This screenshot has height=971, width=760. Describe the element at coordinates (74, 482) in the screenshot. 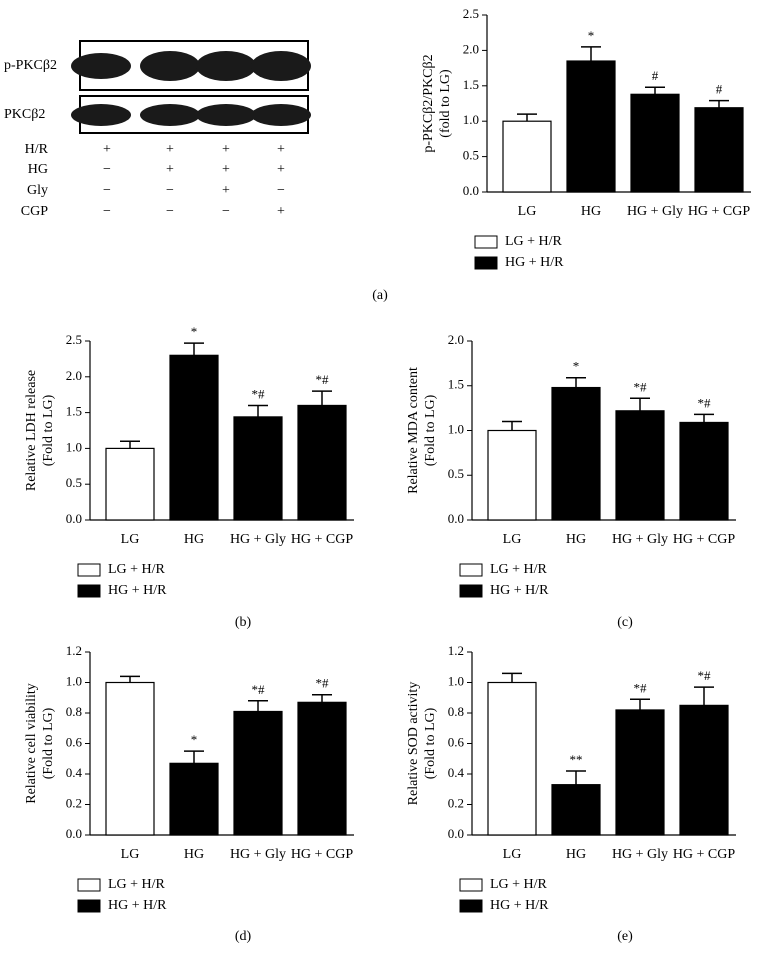

I see `y-tick-label: 0.5` at that location.